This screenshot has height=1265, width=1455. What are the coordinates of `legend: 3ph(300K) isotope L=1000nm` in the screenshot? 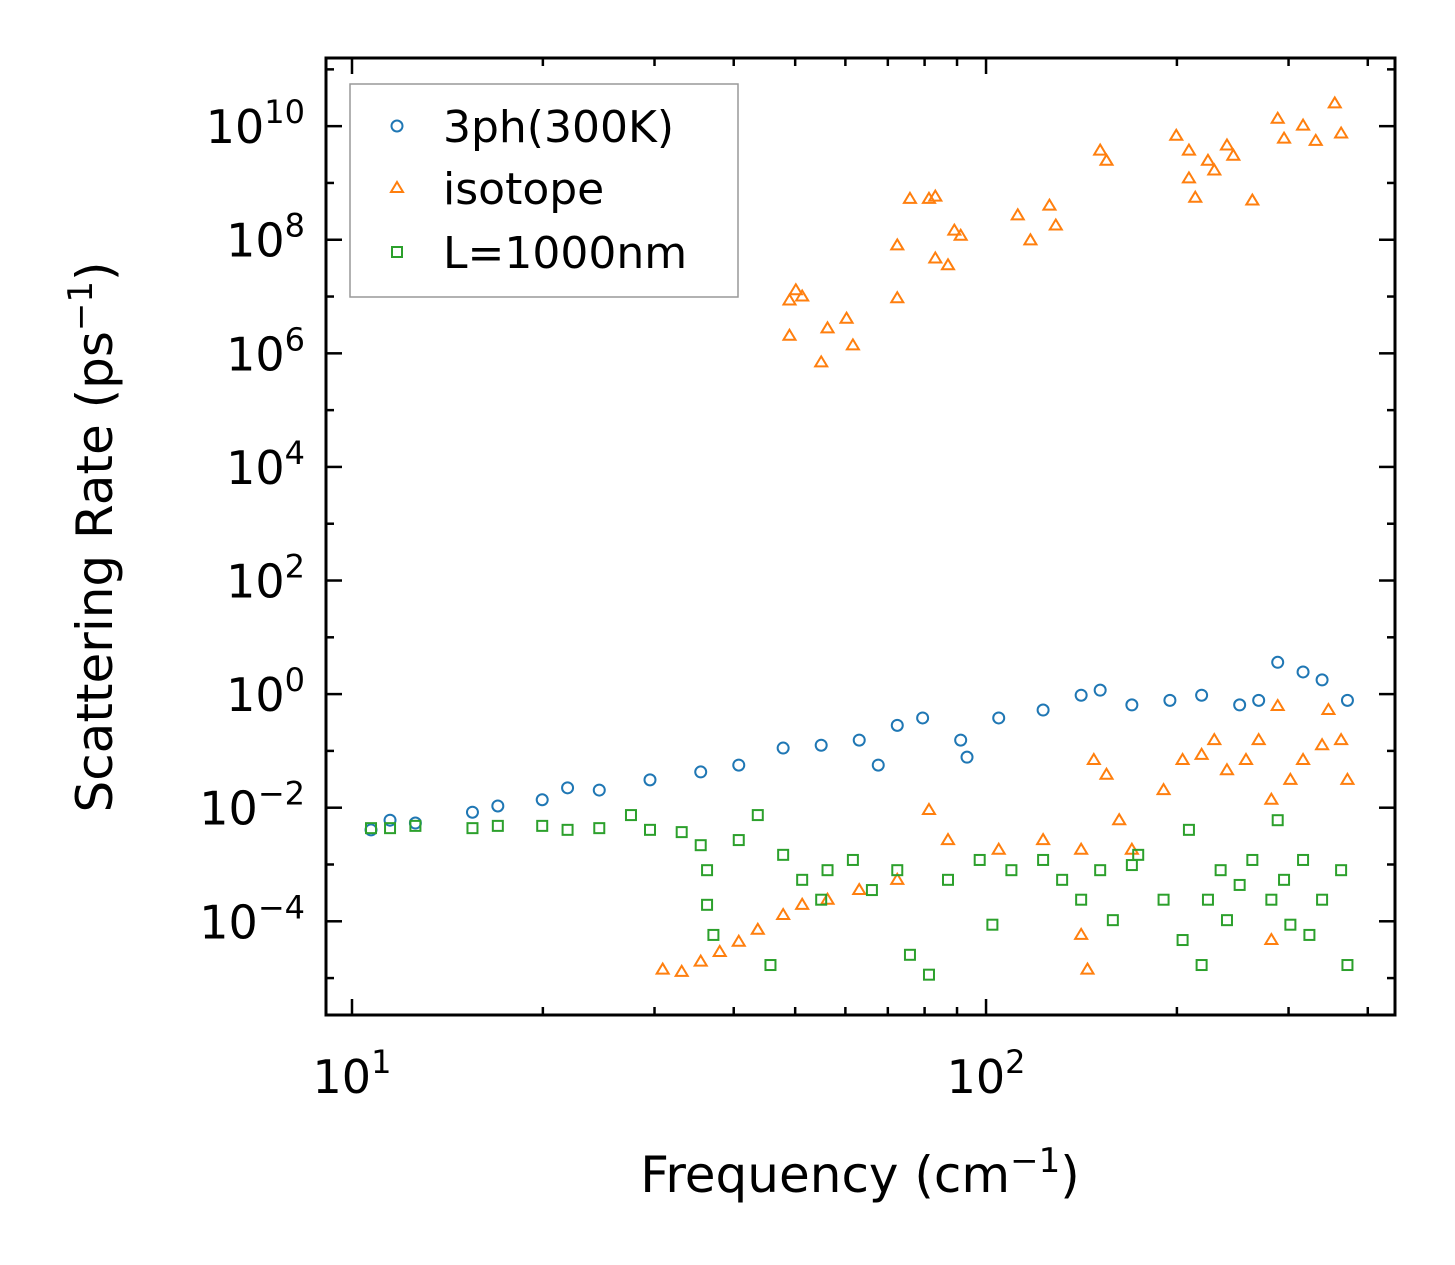 It's located at (544, 190).